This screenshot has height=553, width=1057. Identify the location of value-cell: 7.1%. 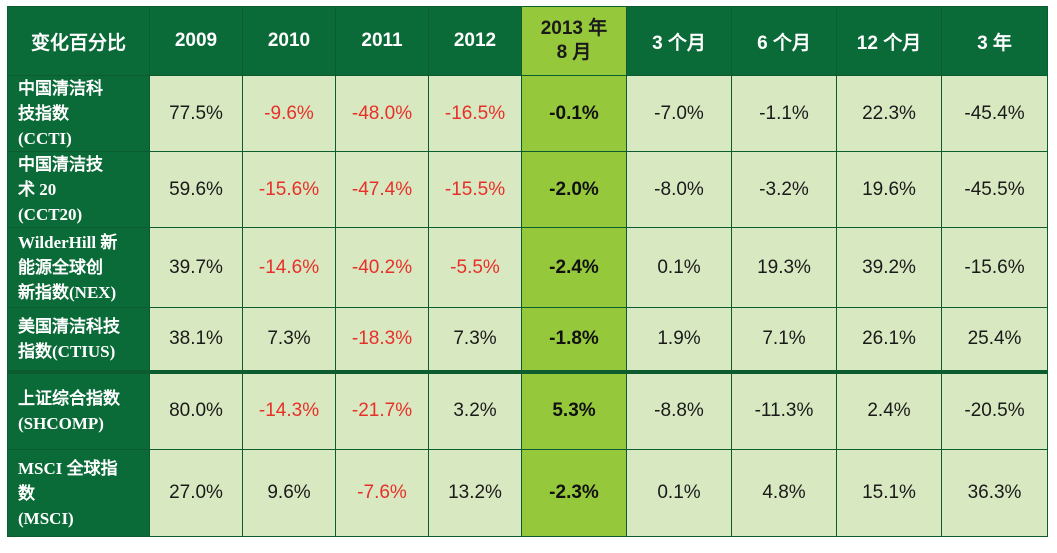
(784, 339).